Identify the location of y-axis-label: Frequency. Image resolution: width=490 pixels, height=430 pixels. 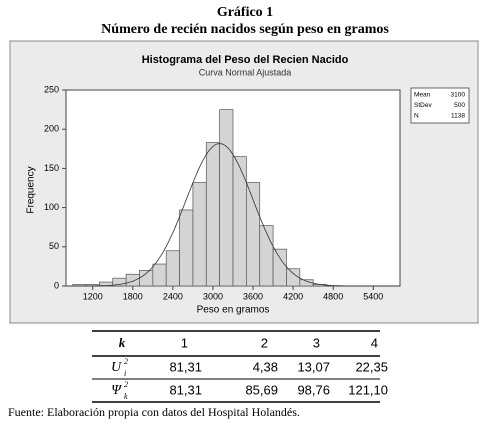
(31, 189).